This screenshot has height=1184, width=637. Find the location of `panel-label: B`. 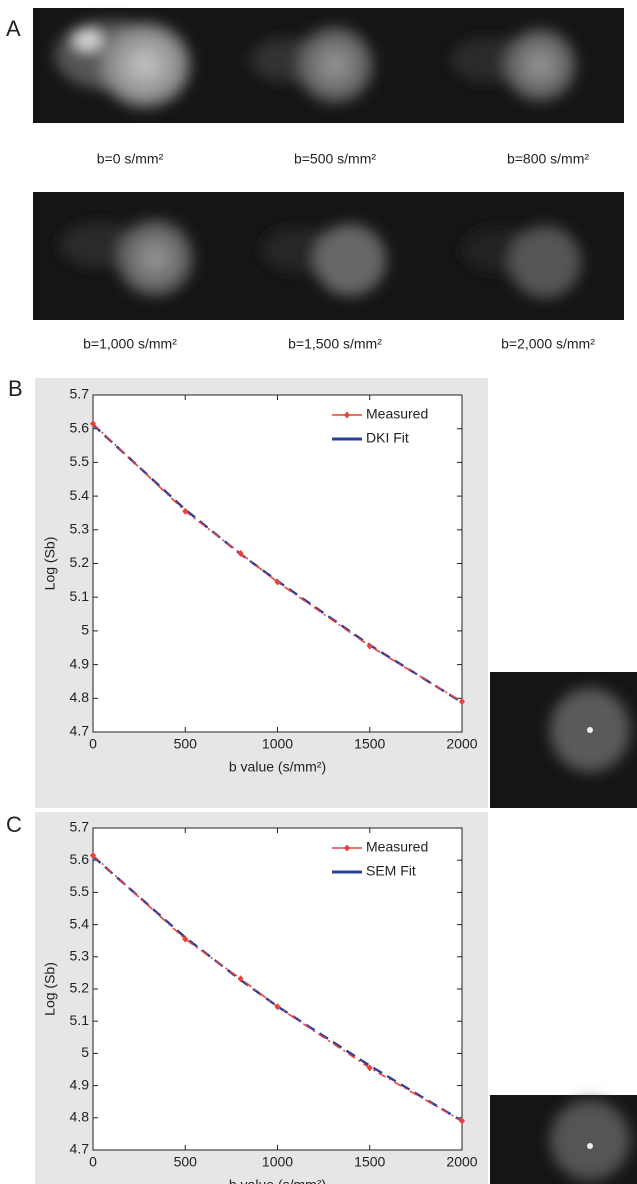

panel-label: B is located at coordinates (15, 388).